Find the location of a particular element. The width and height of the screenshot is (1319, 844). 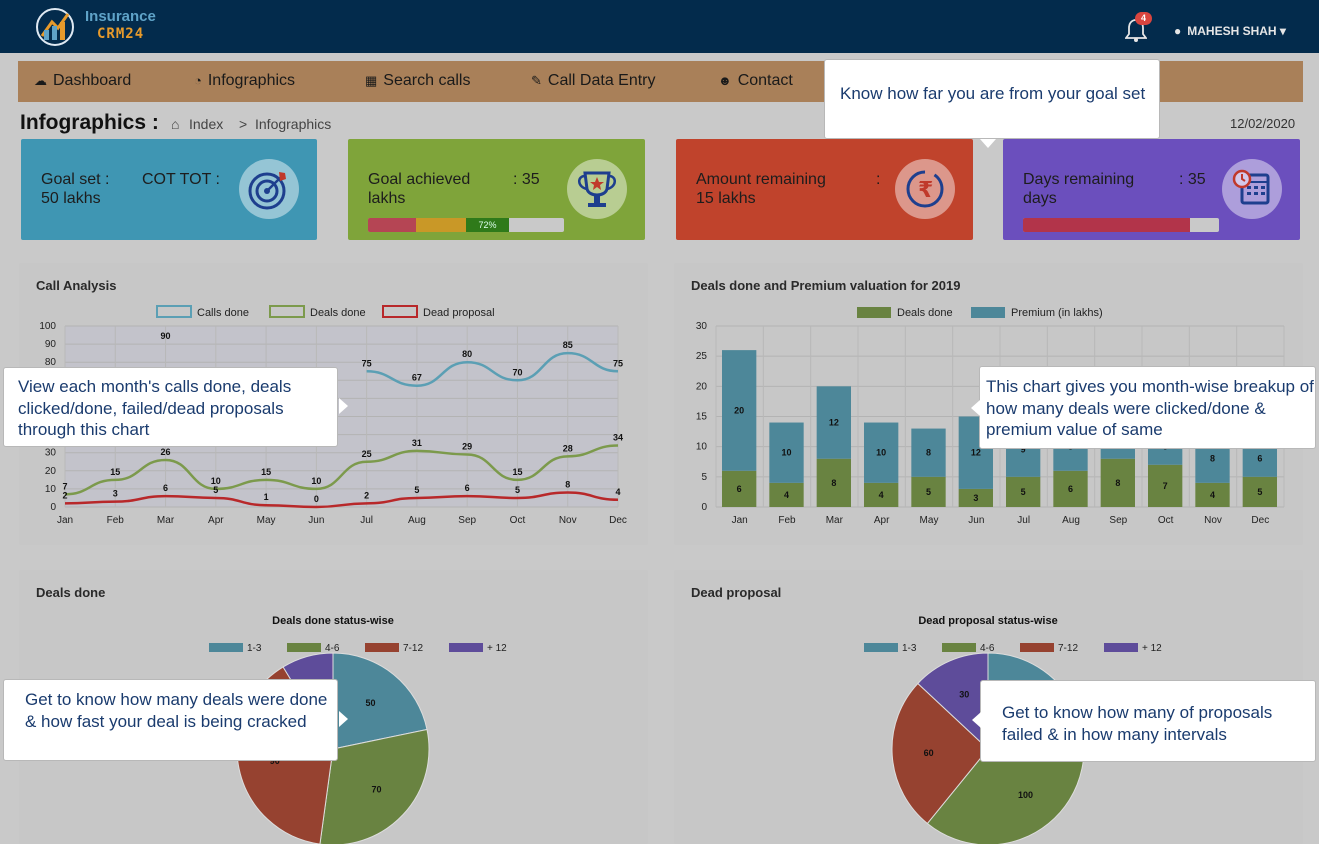

data-label: 4 is located at coordinates (881, 495).